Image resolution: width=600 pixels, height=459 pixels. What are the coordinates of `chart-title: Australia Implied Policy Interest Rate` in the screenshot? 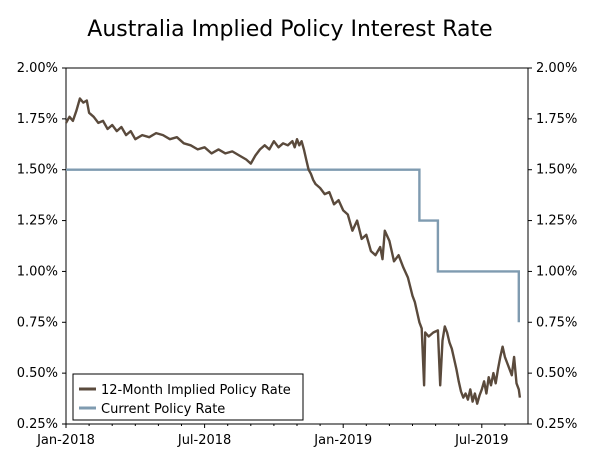 It's located at (289, 29).